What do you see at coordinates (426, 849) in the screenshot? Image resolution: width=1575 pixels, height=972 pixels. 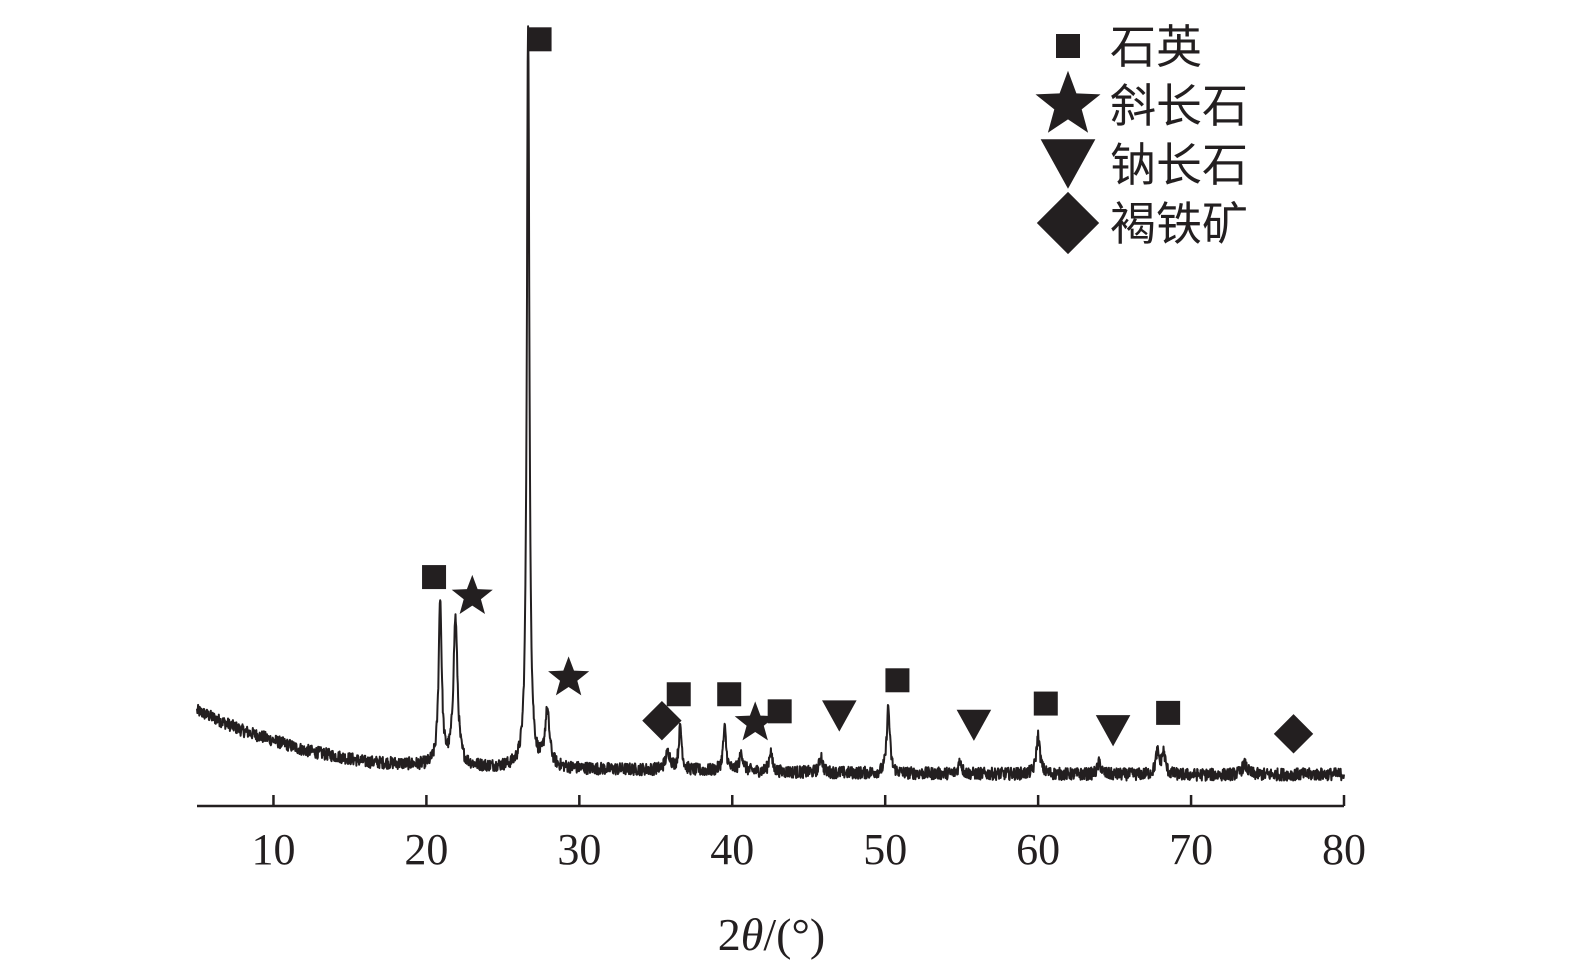 I see `x-tick-label-20: 20` at bounding box center [426, 849].